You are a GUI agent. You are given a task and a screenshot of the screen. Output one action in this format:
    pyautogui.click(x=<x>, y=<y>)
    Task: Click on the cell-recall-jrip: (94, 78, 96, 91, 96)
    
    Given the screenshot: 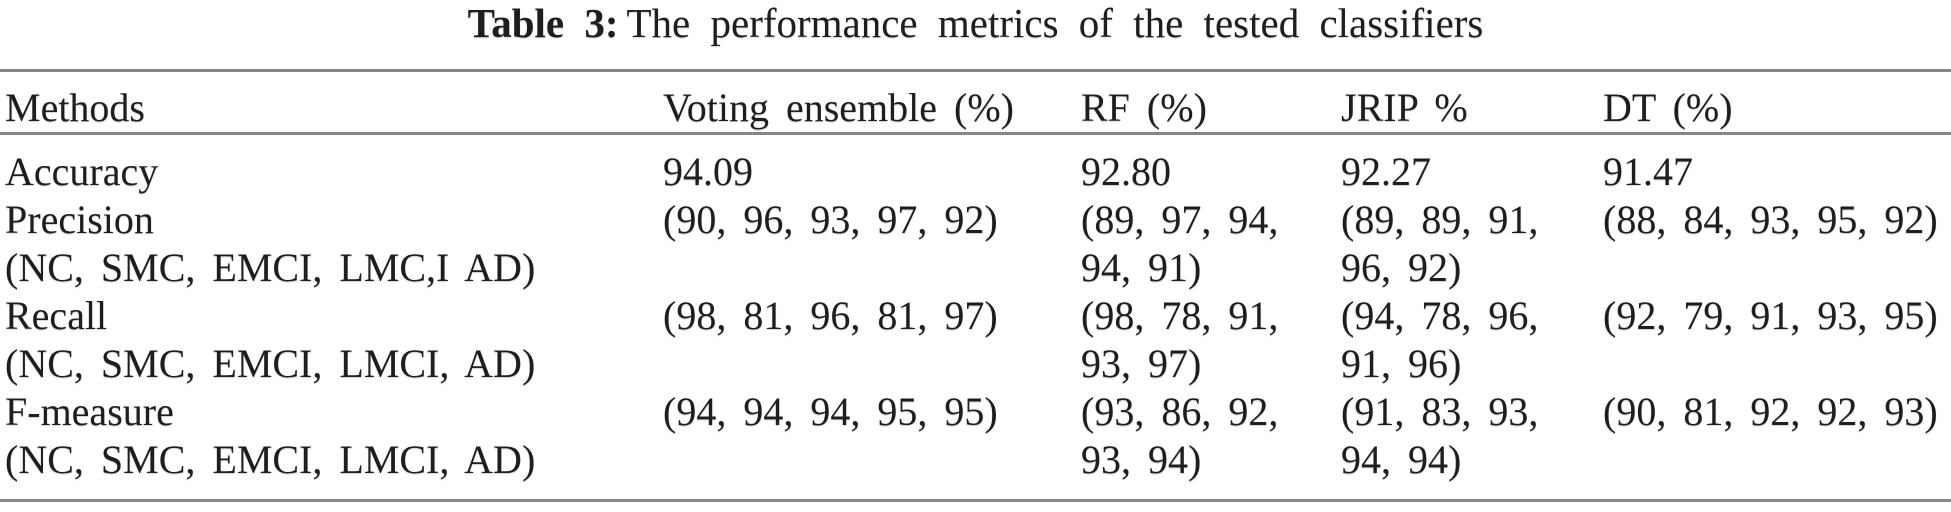 What is the action you would take?
    pyautogui.click(x=1440, y=339)
    